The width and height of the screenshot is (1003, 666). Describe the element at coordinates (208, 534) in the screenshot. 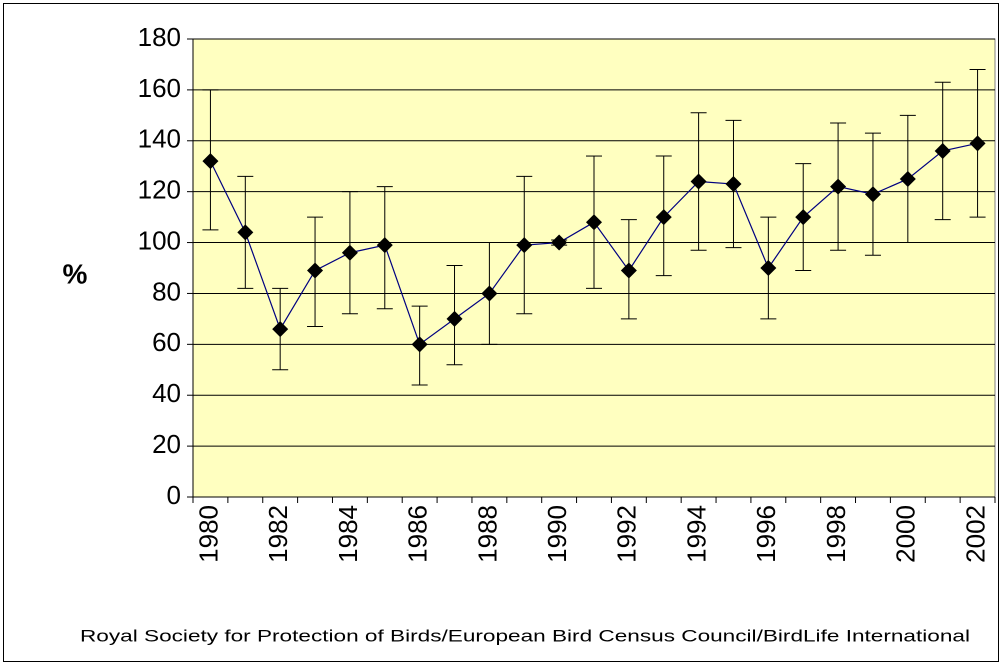

I see `x-tick-label: 1980` at that location.